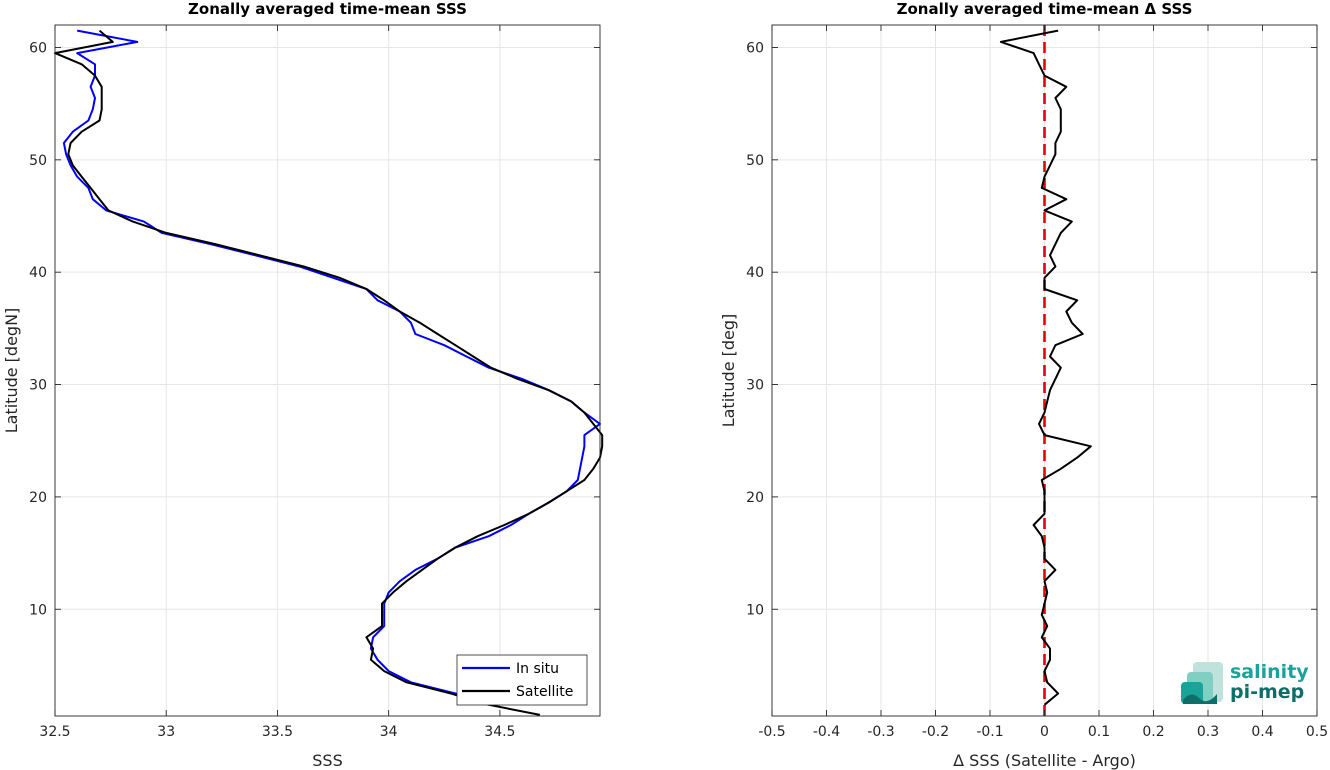  What do you see at coordinates (54, 732) in the screenshot?
I see `x-tick-label: 32.5` at bounding box center [54, 732].